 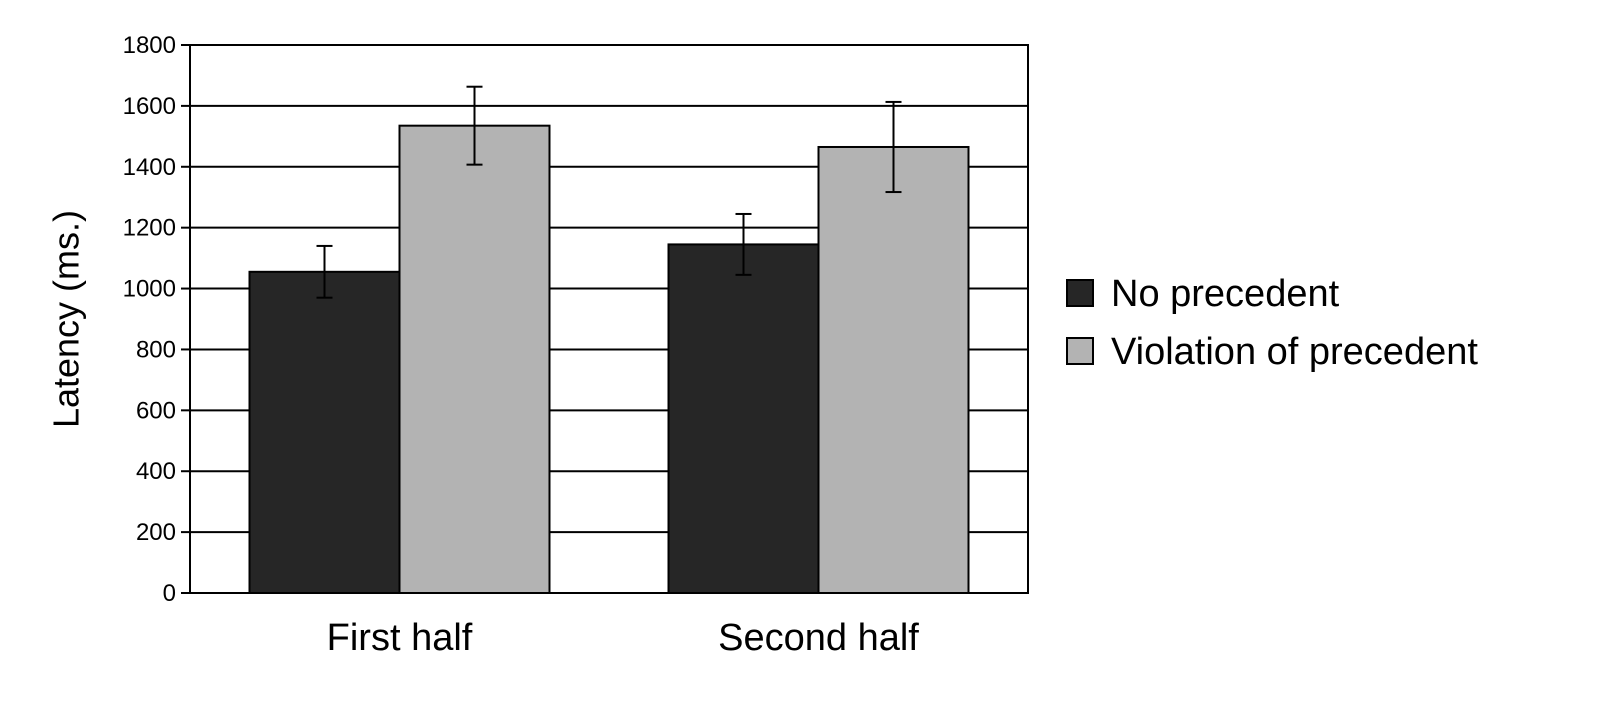 I want to click on y-tick-label: 0, so click(x=169, y=593).